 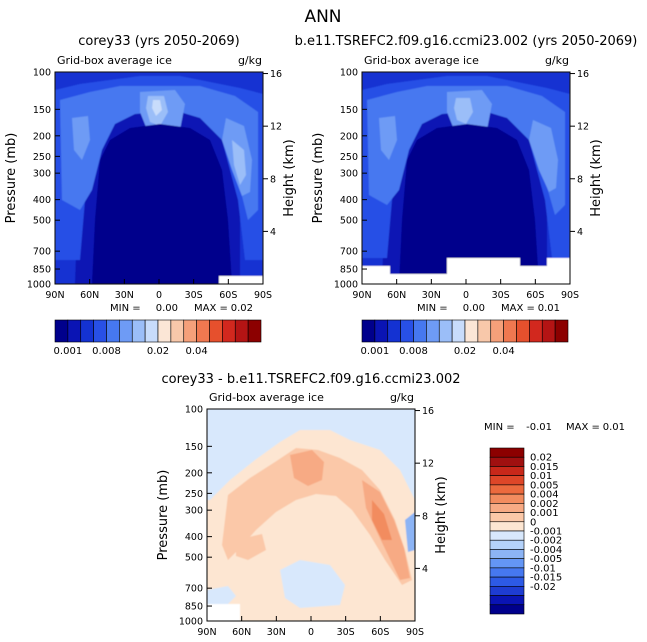 I want to click on colorbar-label: -0.015, so click(x=546, y=578).